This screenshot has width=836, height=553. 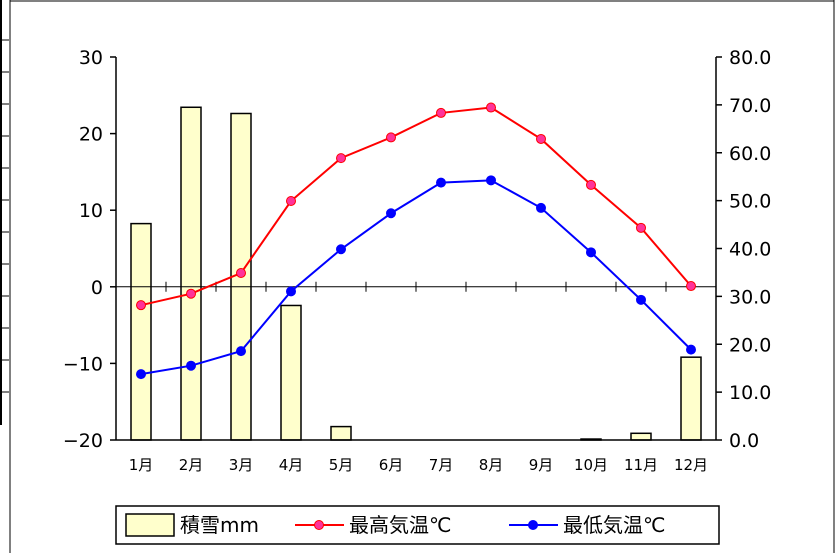 What do you see at coordinates (191, 465) in the screenshot?
I see `x-tick-label: 2月` at bounding box center [191, 465].